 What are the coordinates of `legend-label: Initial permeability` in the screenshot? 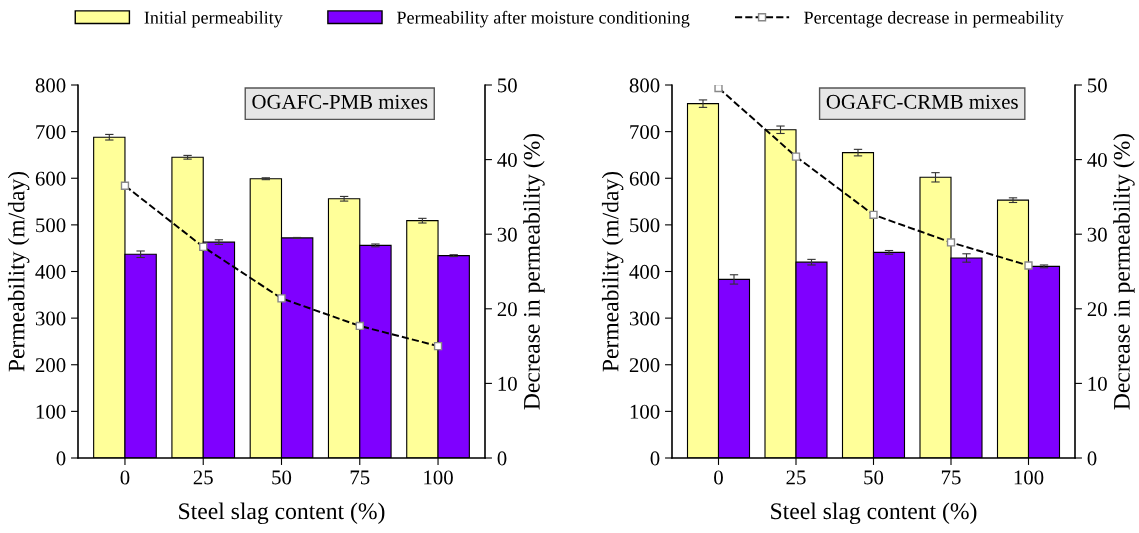 It's located at (213, 19).